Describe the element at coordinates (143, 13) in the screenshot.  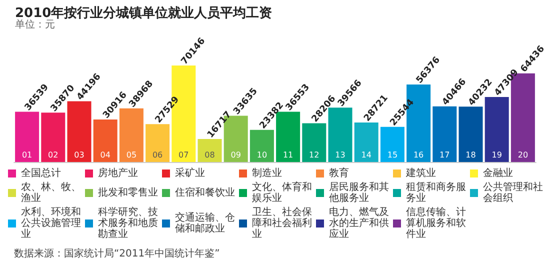
I see `chart-title: 2010年按行业分城镇单位就业人员平均工资` at that location.